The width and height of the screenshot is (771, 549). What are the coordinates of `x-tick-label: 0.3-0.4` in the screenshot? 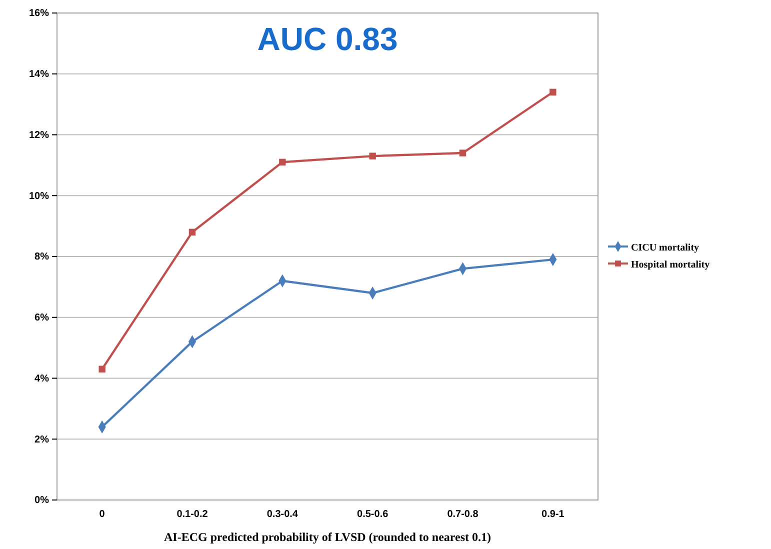 It's located at (282, 514).